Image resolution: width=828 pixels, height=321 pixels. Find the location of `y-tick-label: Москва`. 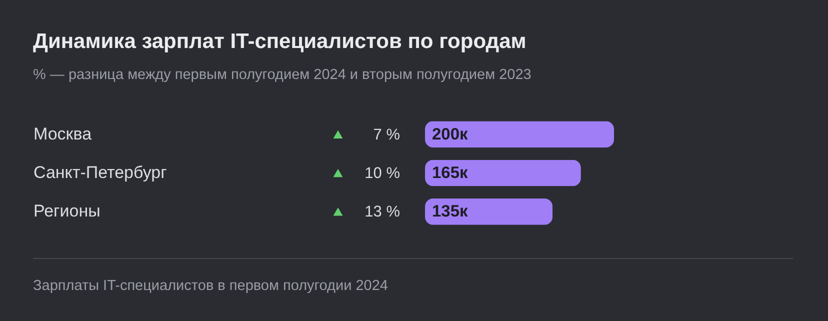

y-tick-label: Москва is located at coordinates (63, 134).